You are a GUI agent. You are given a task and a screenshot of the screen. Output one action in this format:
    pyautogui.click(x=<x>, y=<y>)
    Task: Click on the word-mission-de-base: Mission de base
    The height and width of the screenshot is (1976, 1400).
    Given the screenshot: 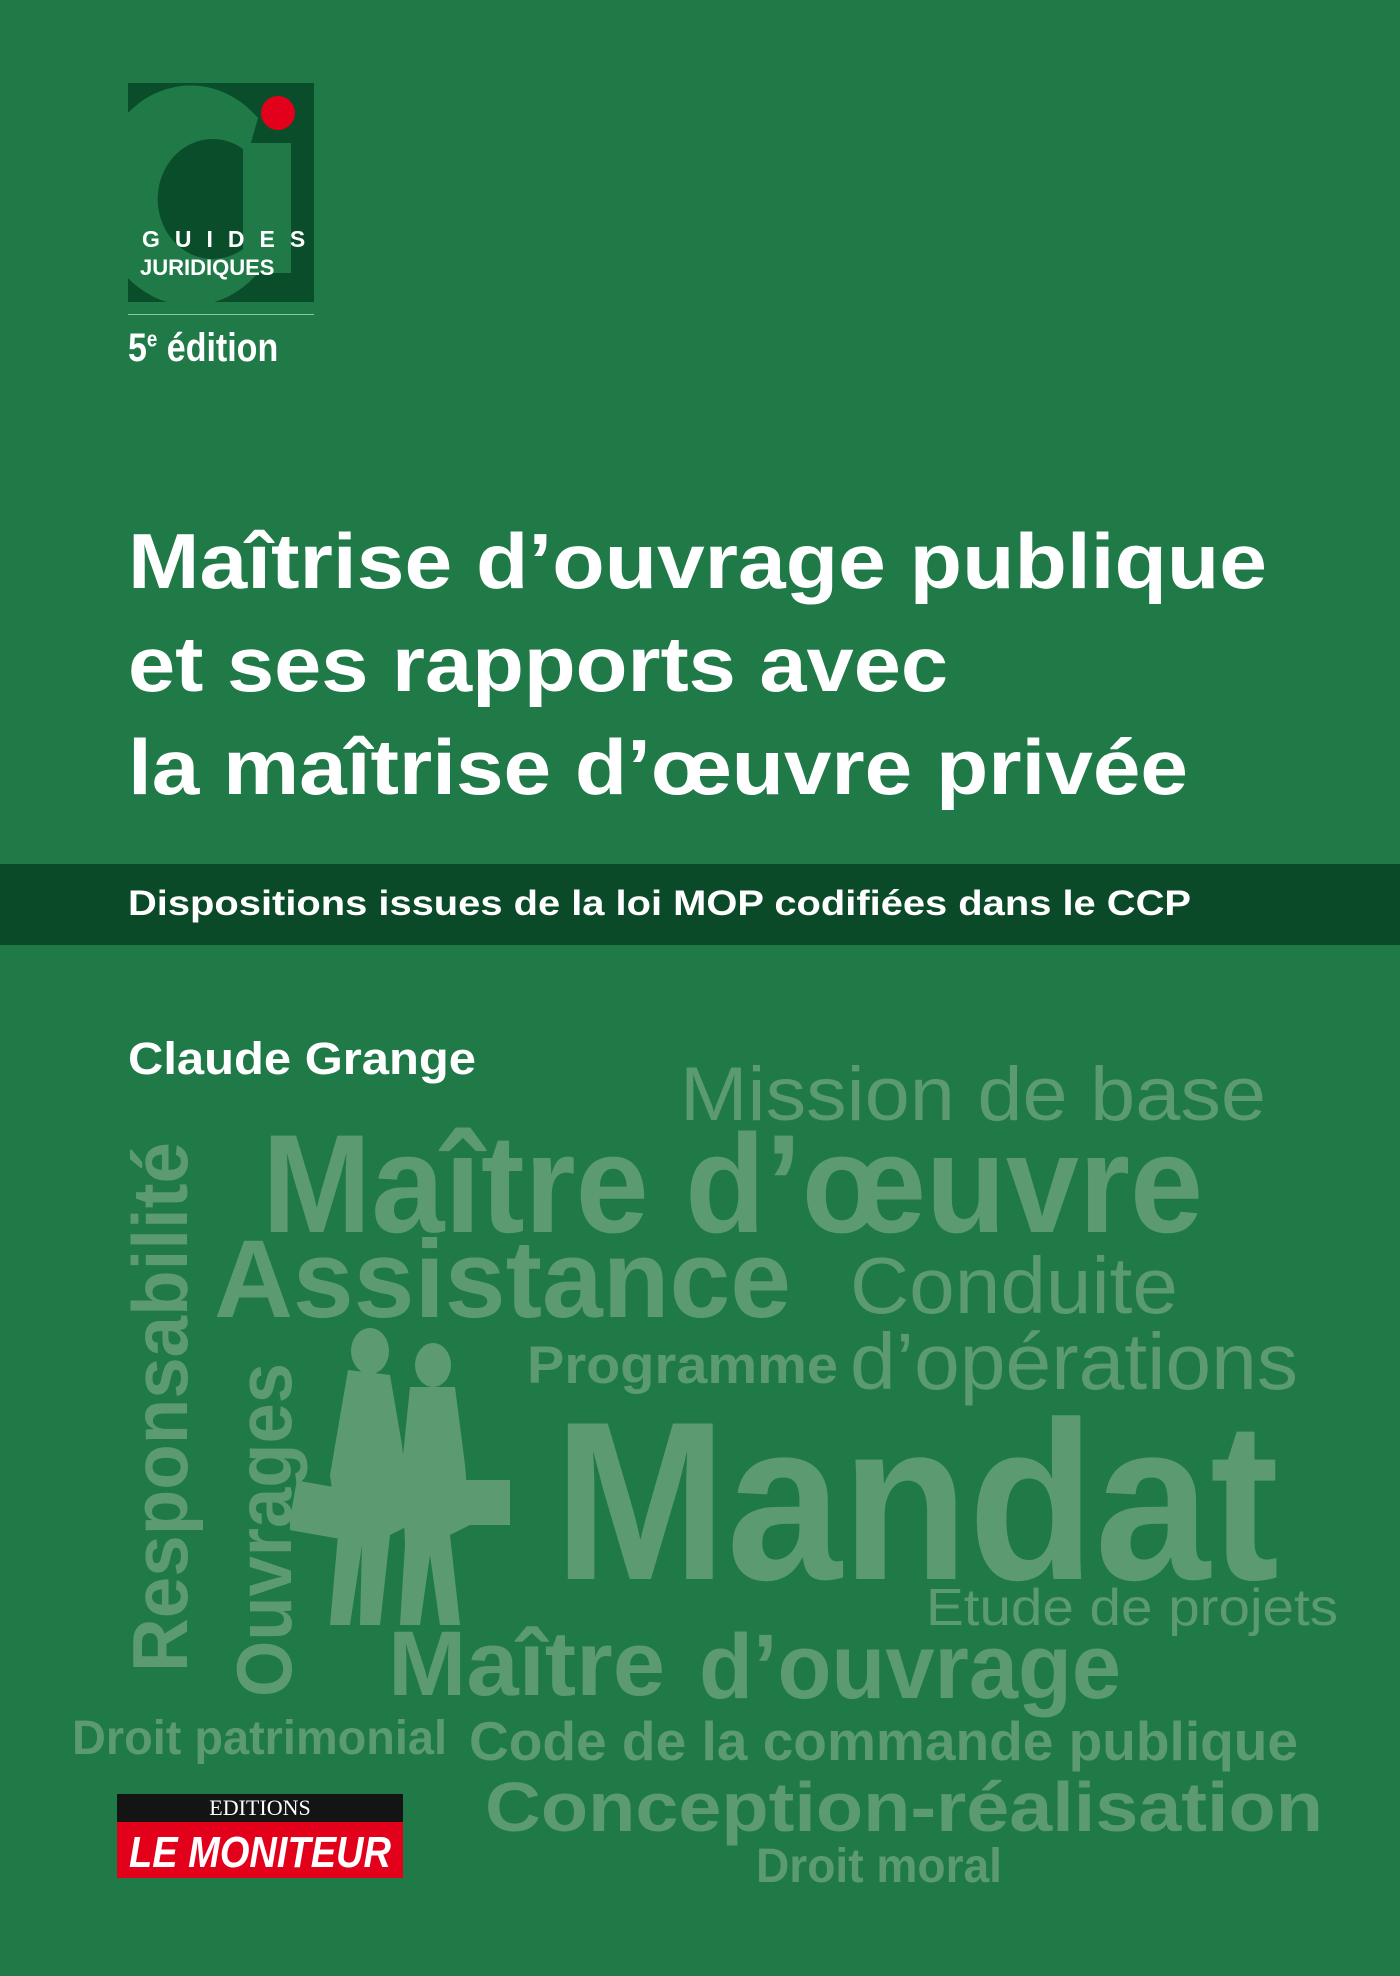 What is the action you would take?
    pyautogui.click(x=973, y=1094)
    